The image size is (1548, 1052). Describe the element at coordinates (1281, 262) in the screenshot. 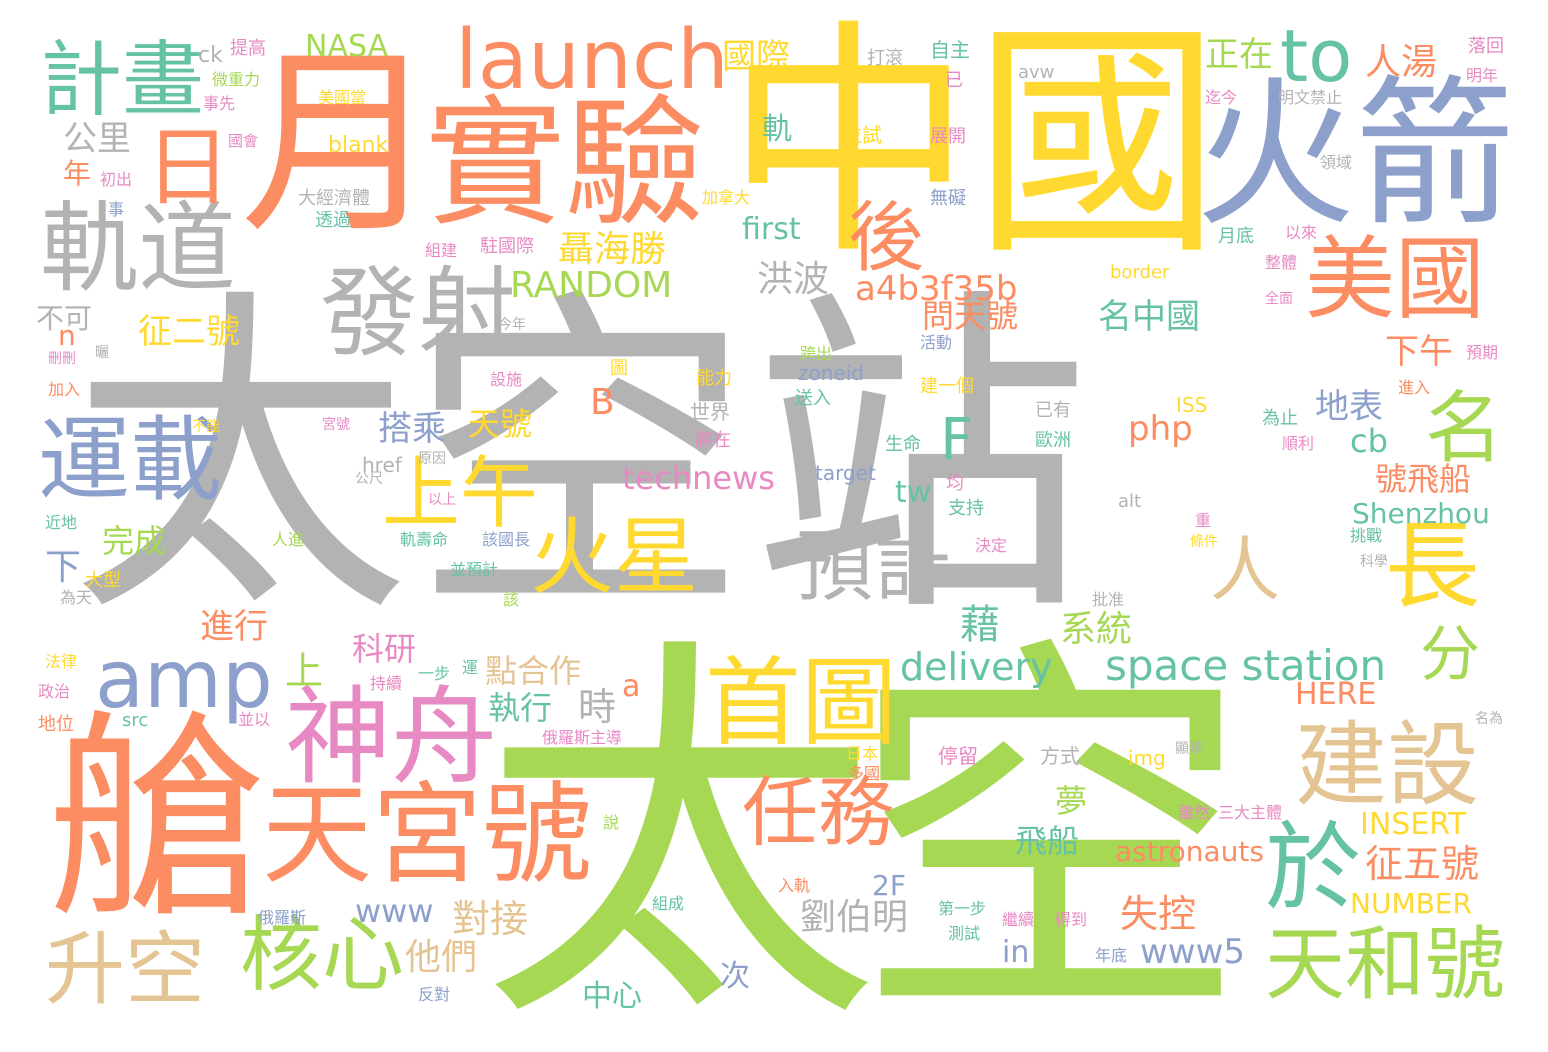

I see `word: 整體` at that location.